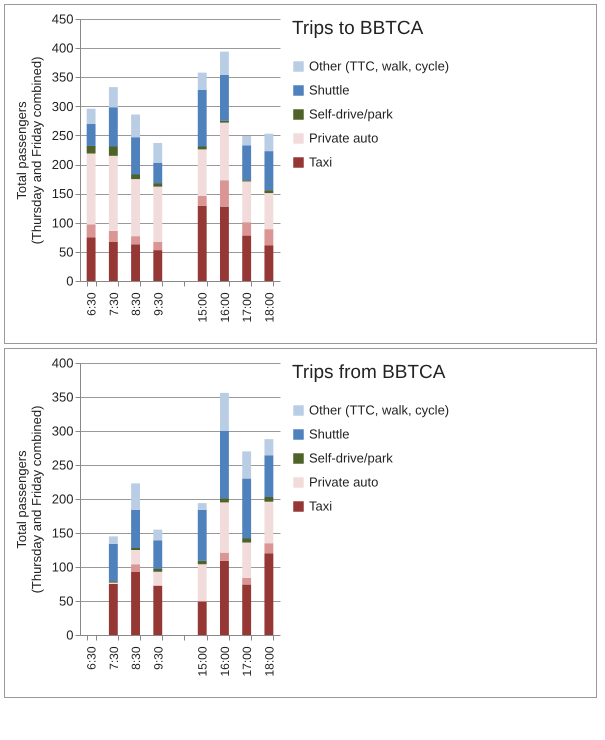 Image resolution: width=605 pixels, height=740 pixels. What do you see at coordinates (136, 304) in the screenshot?
I see `x-tick-label: 8:30` at bounding box center [136, 304].